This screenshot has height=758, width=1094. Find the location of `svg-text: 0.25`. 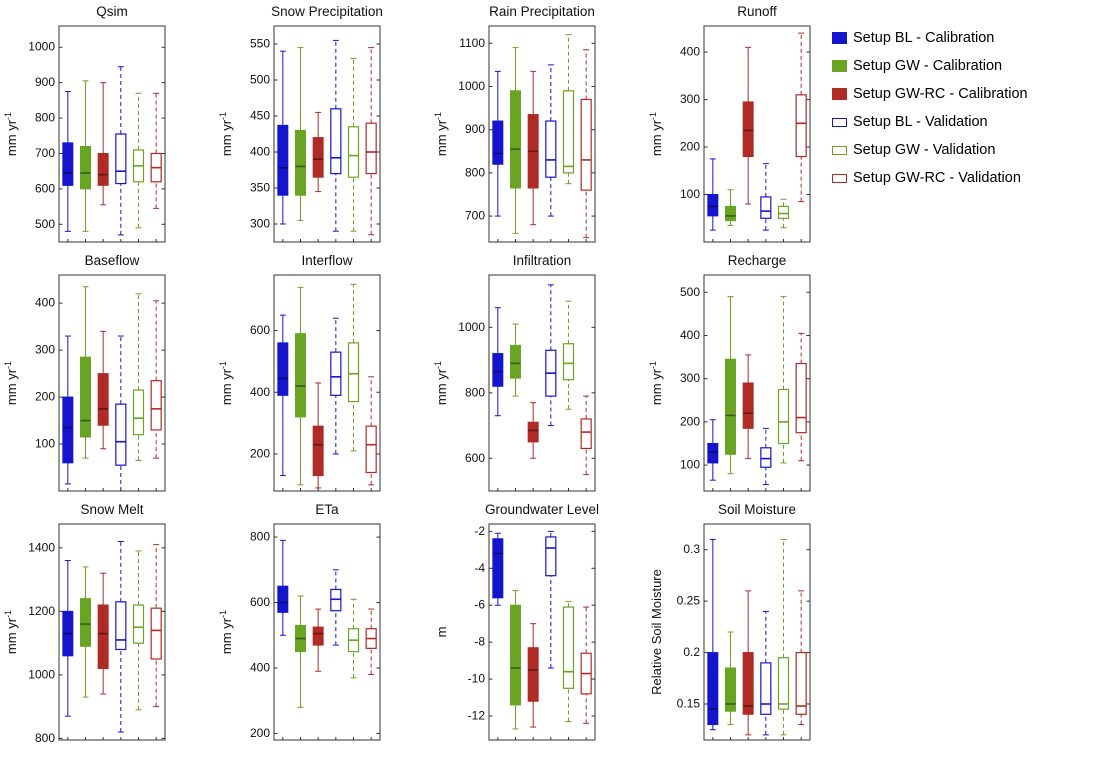

svg-text: 0.25 is located at coordinates (689, 601).